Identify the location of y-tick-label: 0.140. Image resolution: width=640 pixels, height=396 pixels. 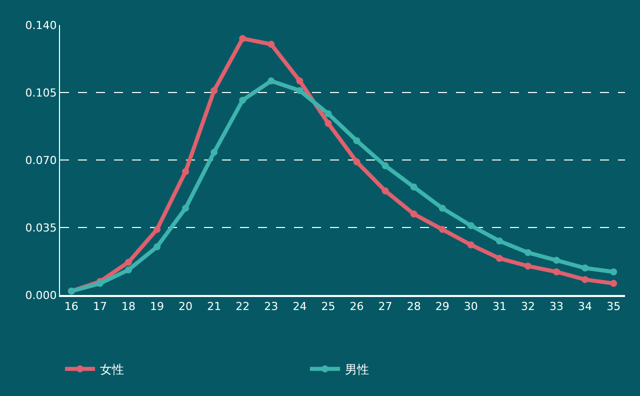
(41, 25).